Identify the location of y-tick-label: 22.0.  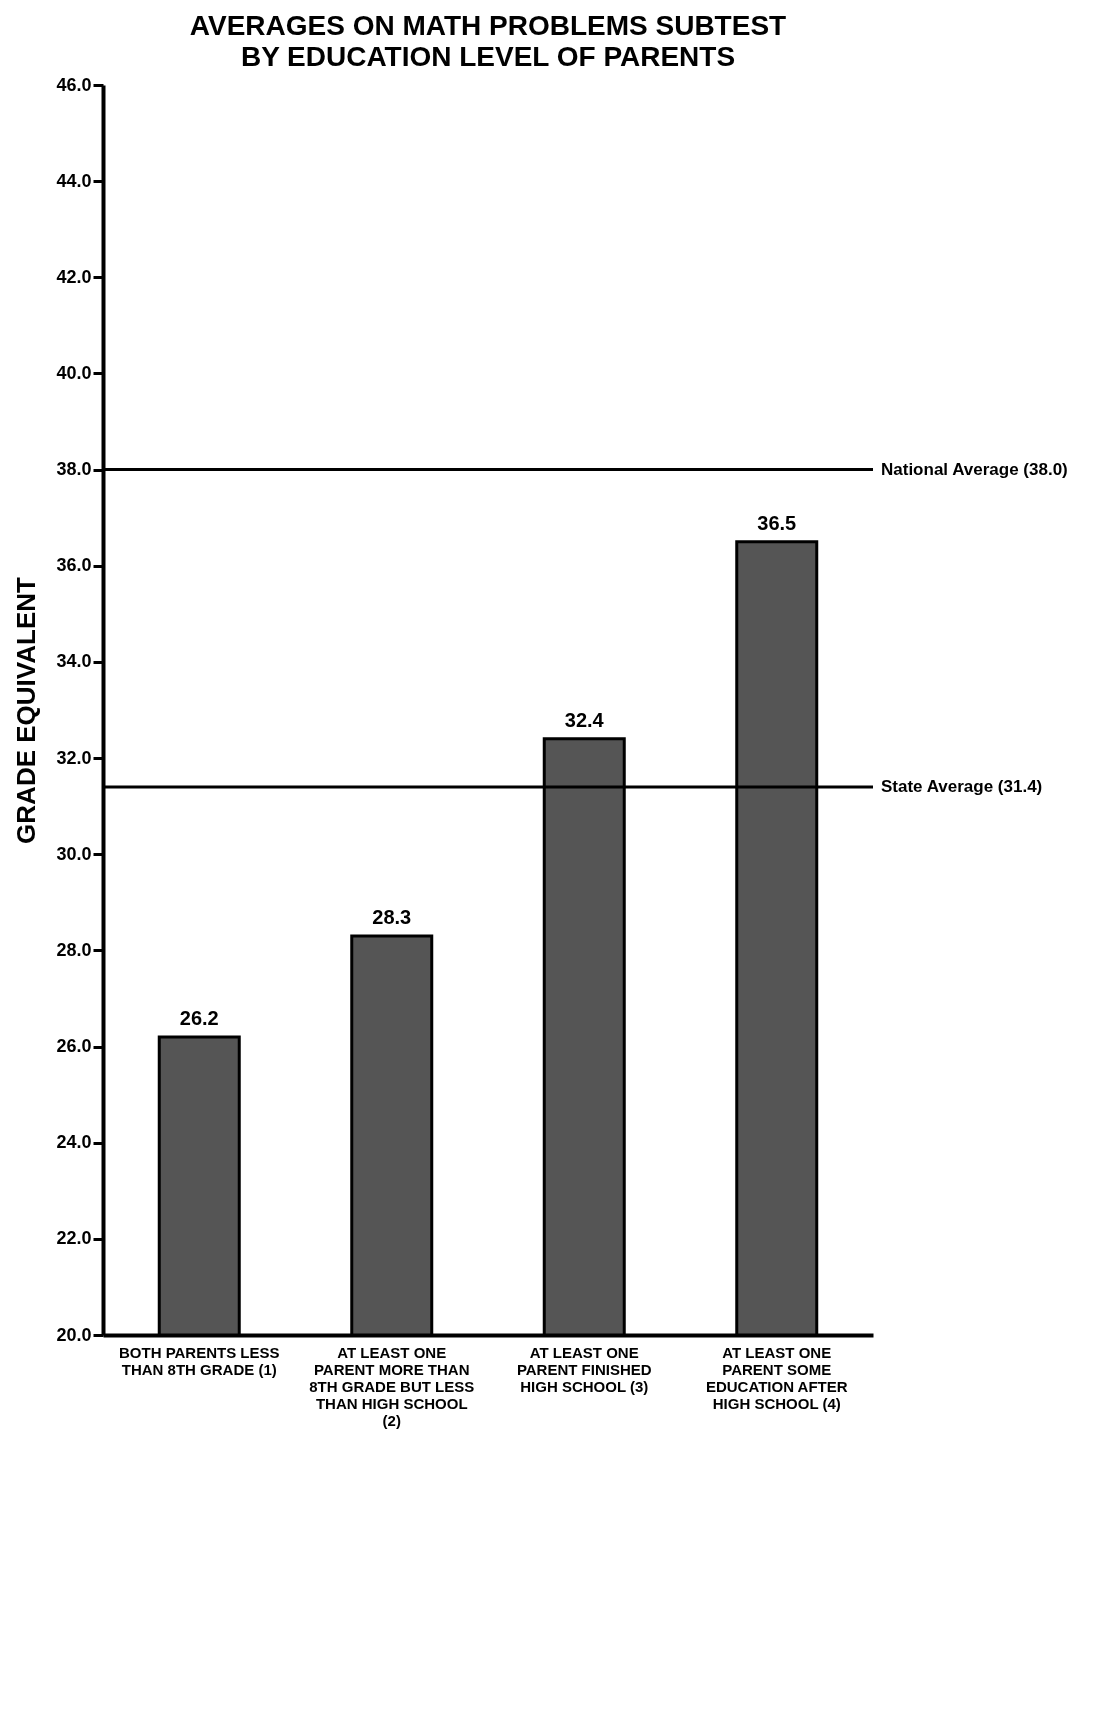
(74, 1238).